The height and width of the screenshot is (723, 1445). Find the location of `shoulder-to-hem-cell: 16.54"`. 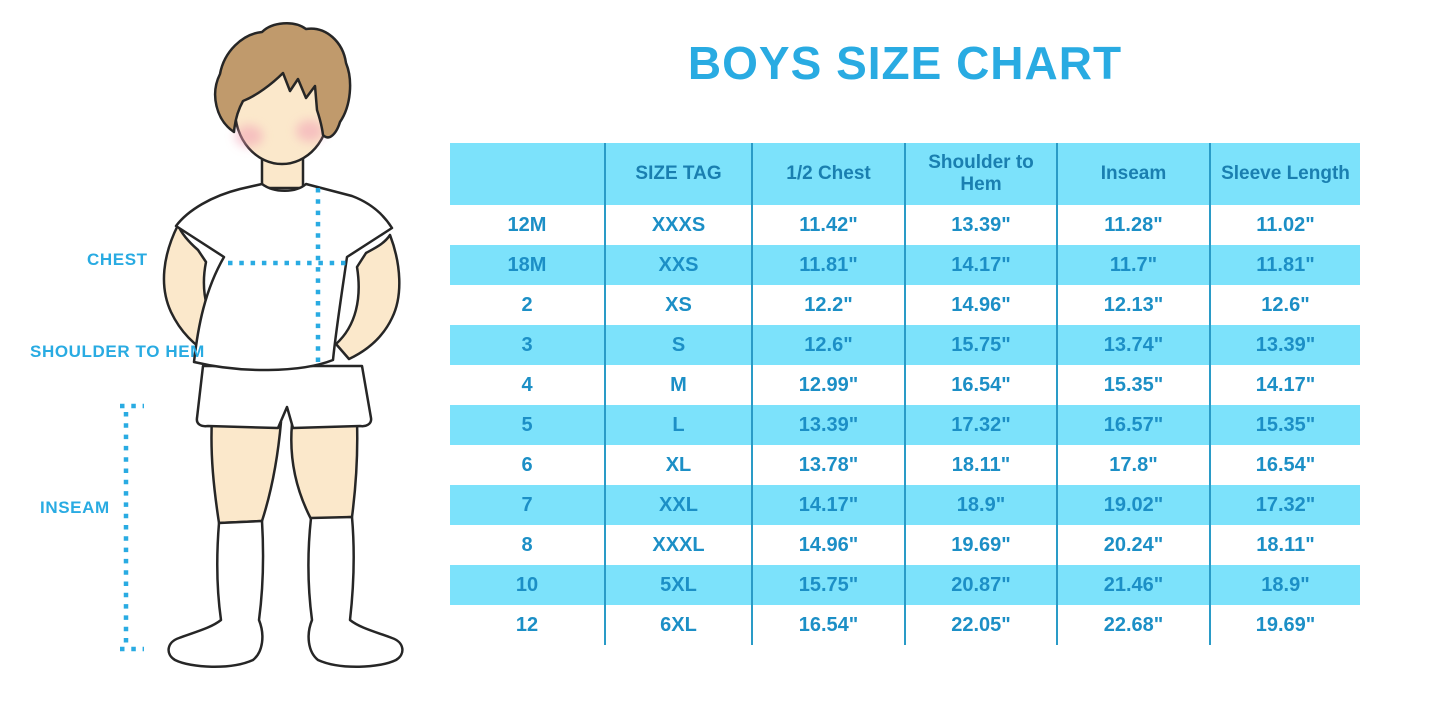

shoulder-to-hem-cell: 16.54" is located at coordinates (980, 385).